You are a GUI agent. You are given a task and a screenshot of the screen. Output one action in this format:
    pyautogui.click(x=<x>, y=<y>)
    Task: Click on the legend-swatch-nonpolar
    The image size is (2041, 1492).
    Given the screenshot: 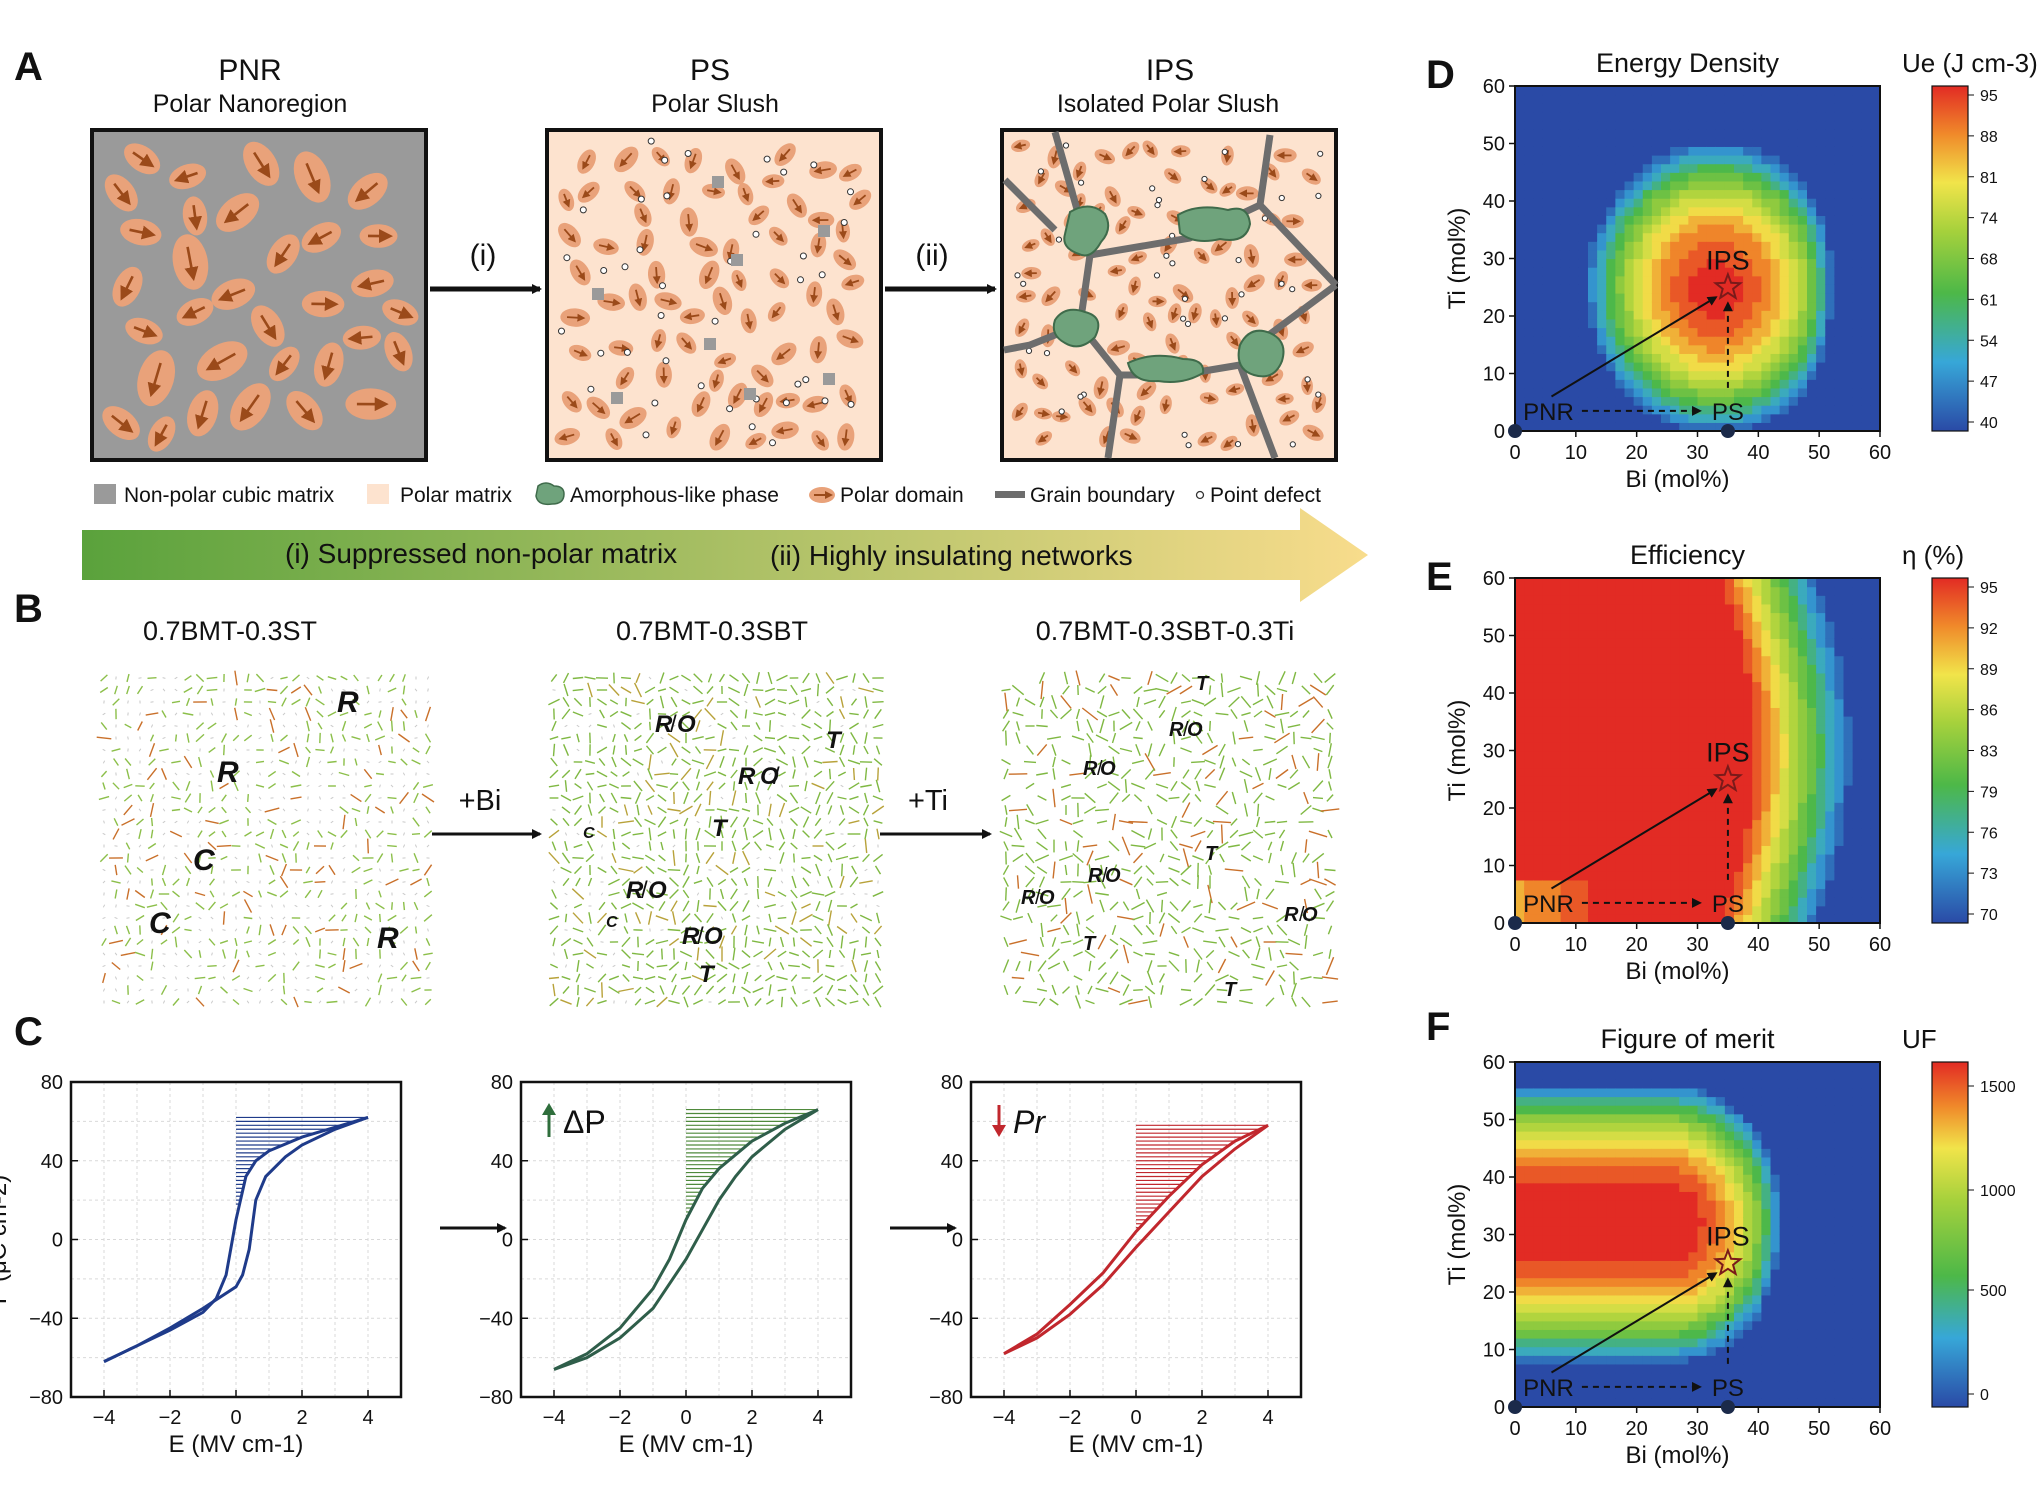 What is the action you would take?
    pyautogui.click(x=105, y=494)
    